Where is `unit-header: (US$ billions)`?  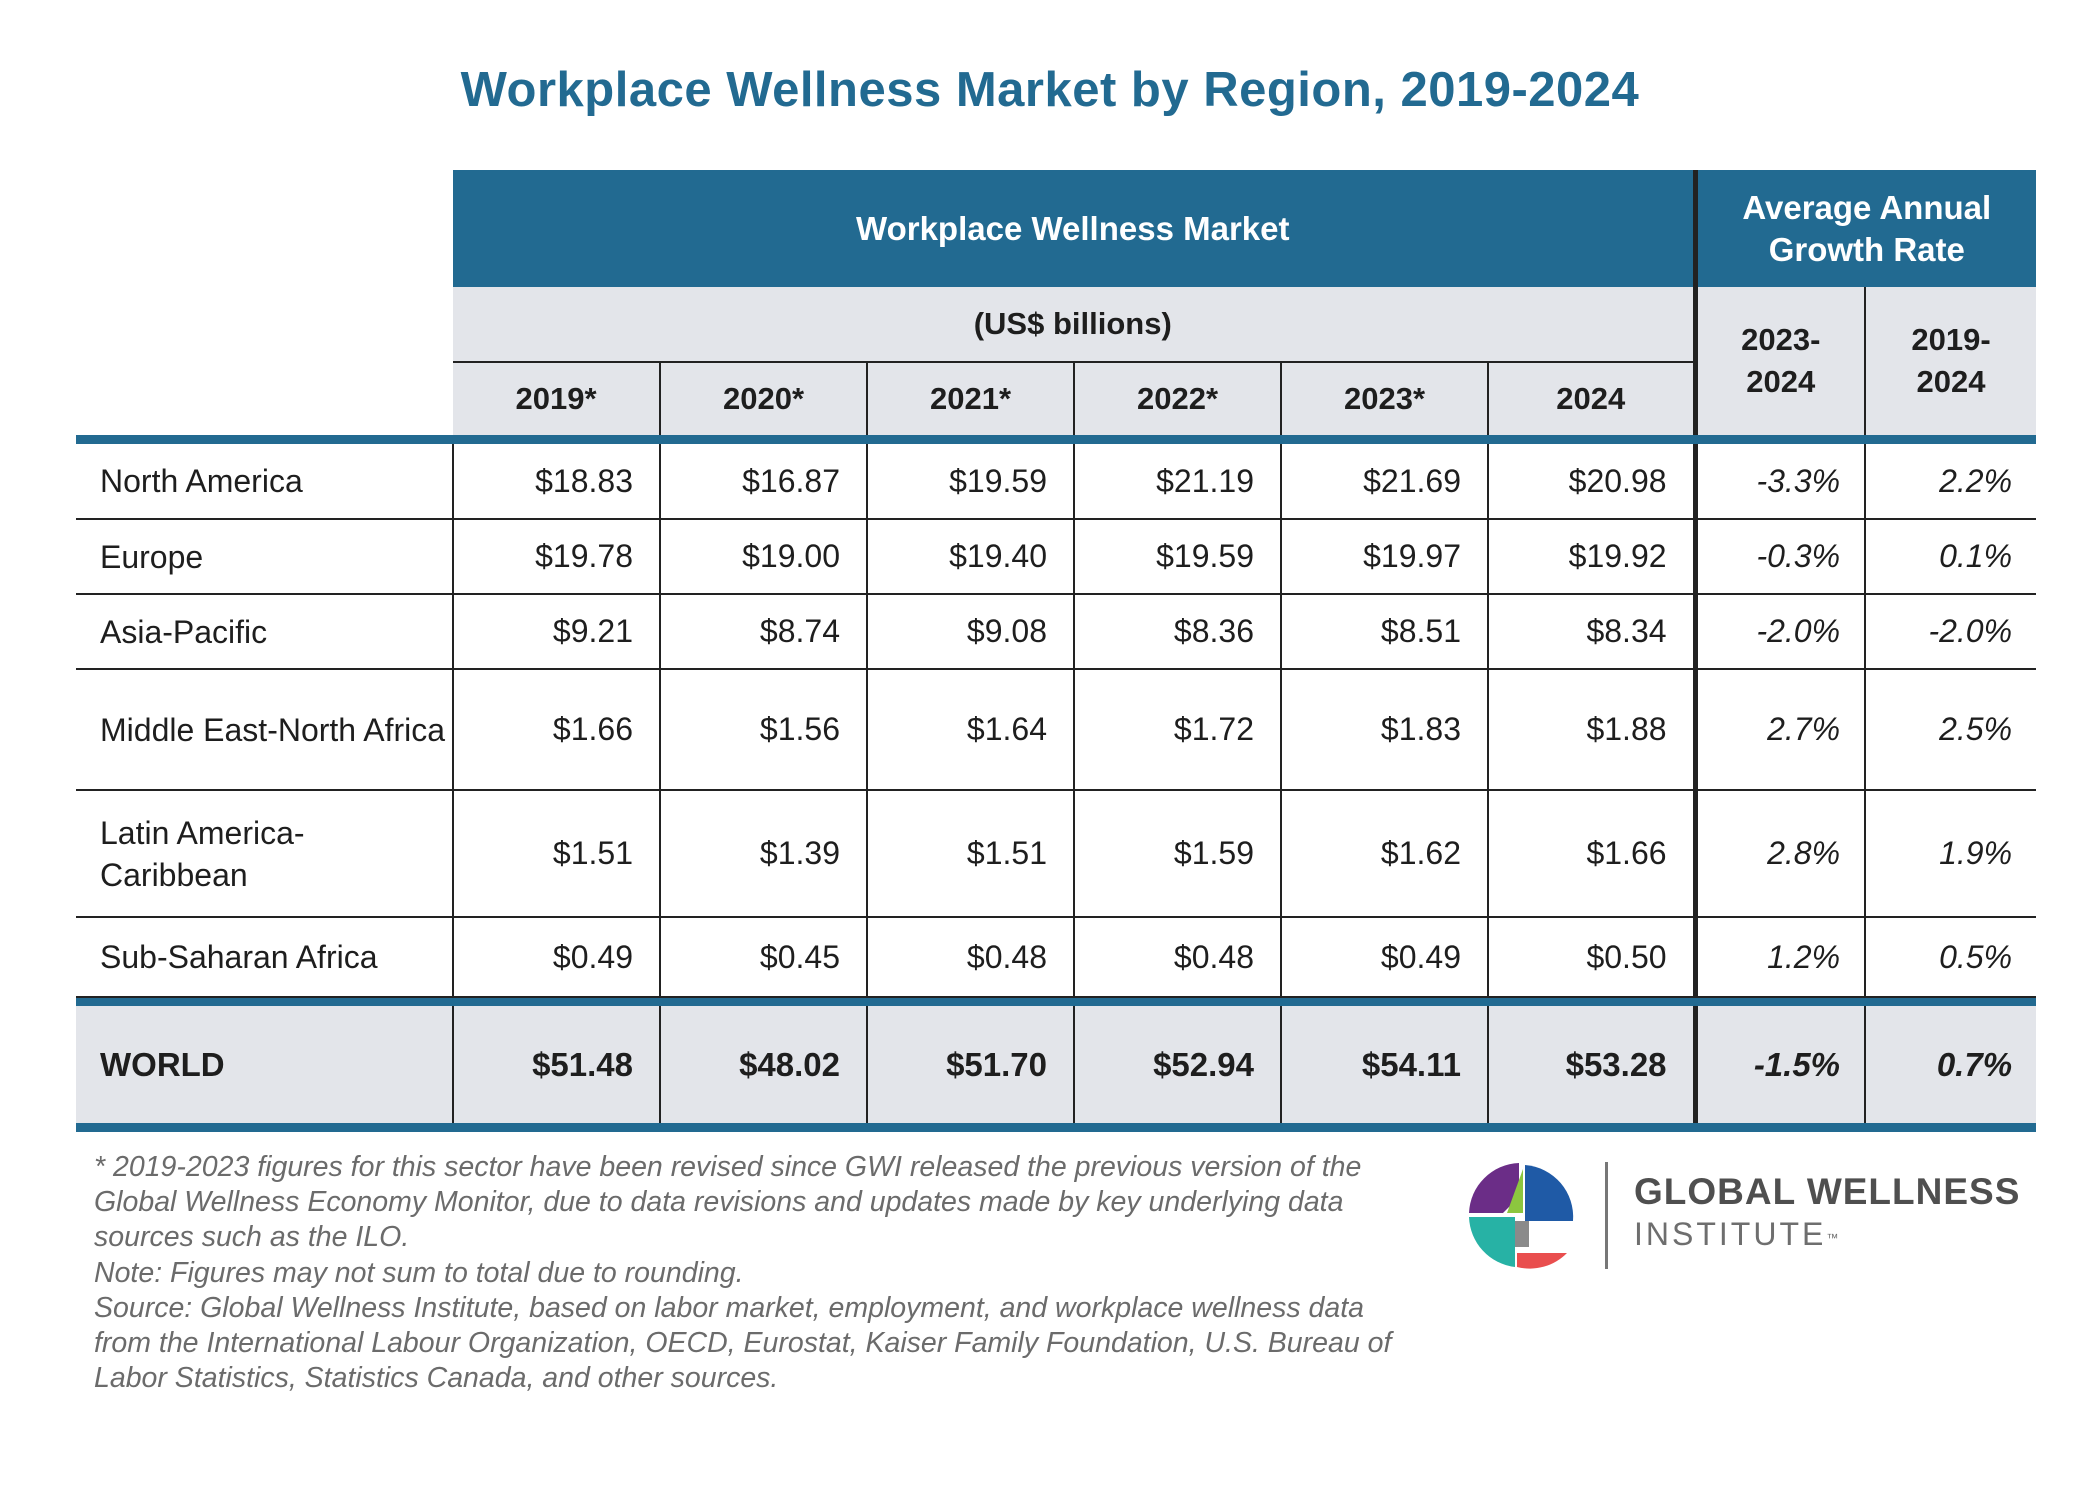 unit-header: (US$ billions) is located at coordinates (1074, 324).